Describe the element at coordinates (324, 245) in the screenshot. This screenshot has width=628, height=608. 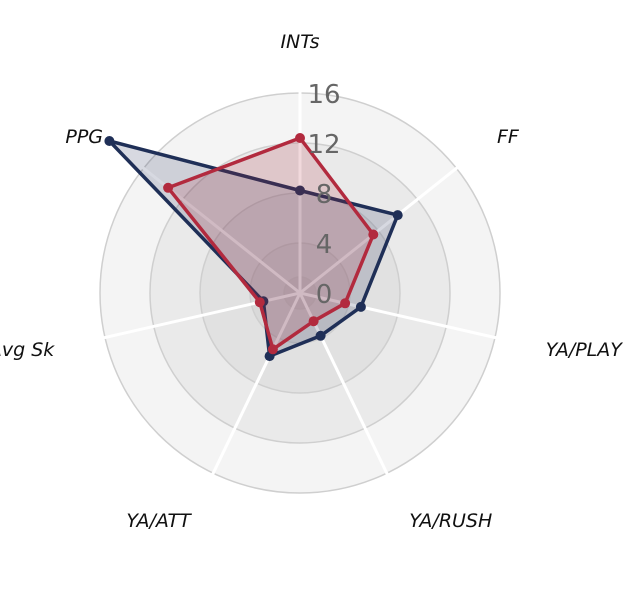
I see `tick-label-4: 4` at that location.